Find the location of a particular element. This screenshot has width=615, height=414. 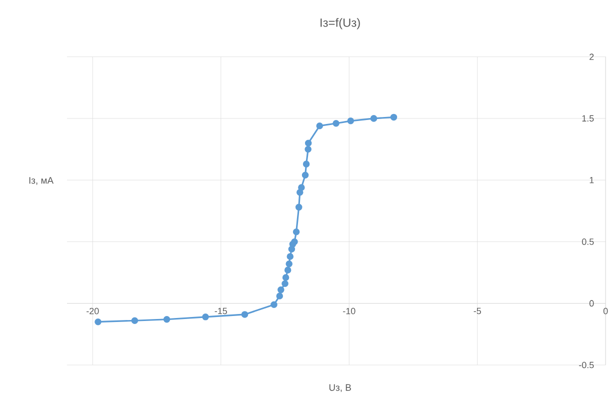

x-tick-label: -20 is located at coordinates (92, 311).